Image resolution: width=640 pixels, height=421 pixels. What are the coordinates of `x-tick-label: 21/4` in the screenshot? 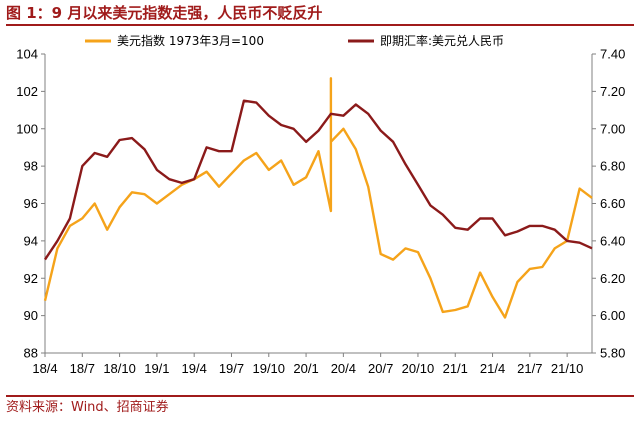 It's located at (492, 368).